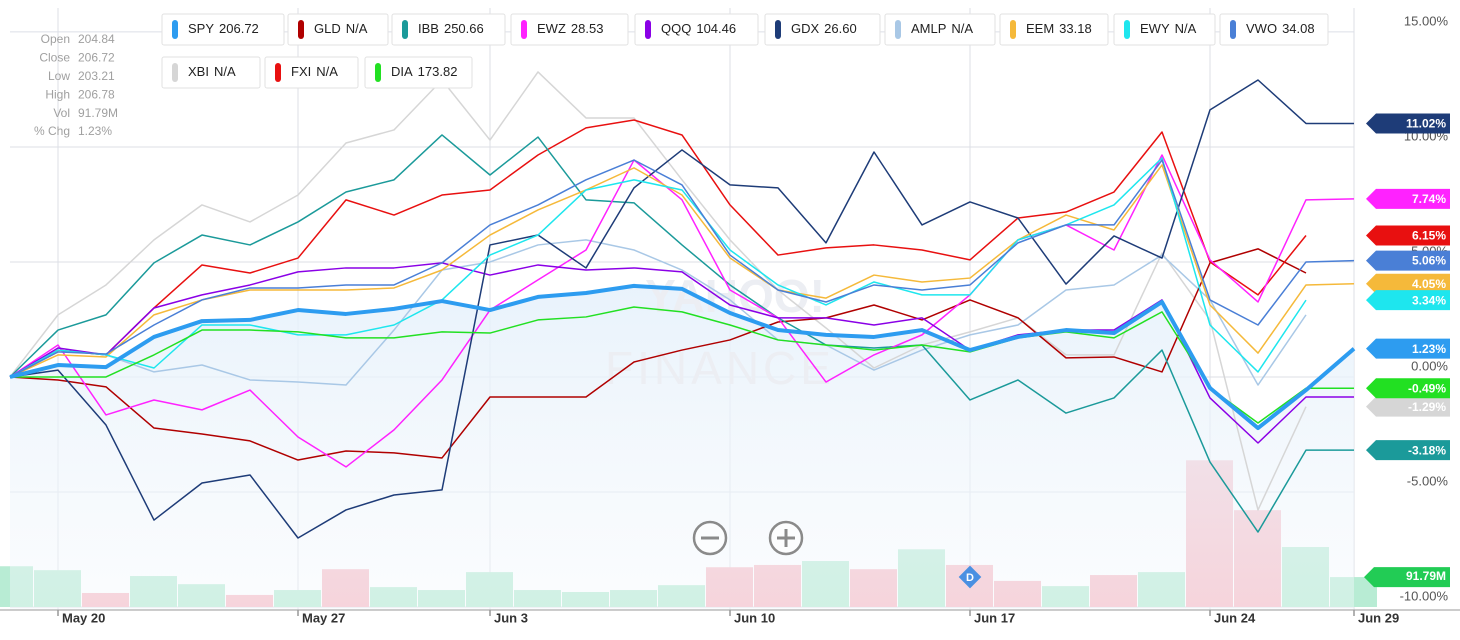 This screenshot has width=1460, height=640. What do you see at coordinates (341, 28) in the screenshot?
I see `legend-label: GLD N/A` at bounding box center [341, 28].